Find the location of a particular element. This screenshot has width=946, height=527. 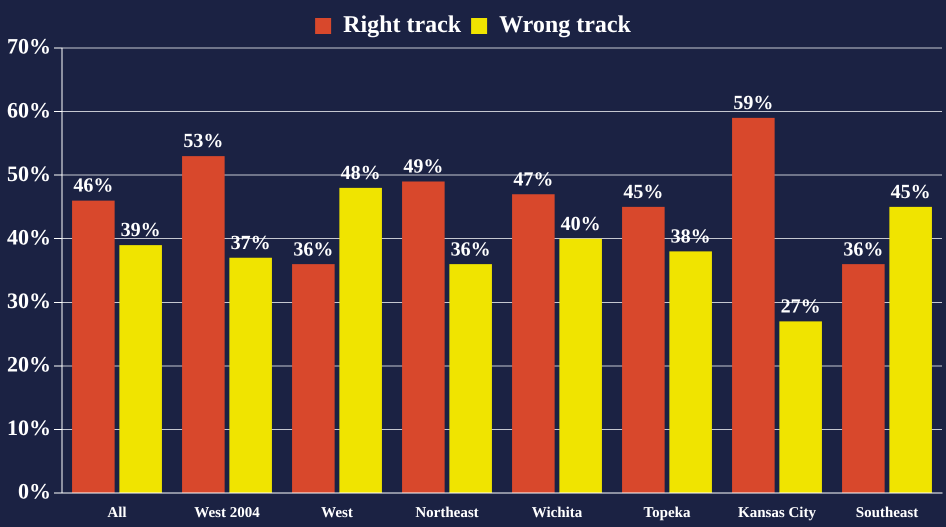

y-tick-label: 60% is located at coordinates (29, 109).